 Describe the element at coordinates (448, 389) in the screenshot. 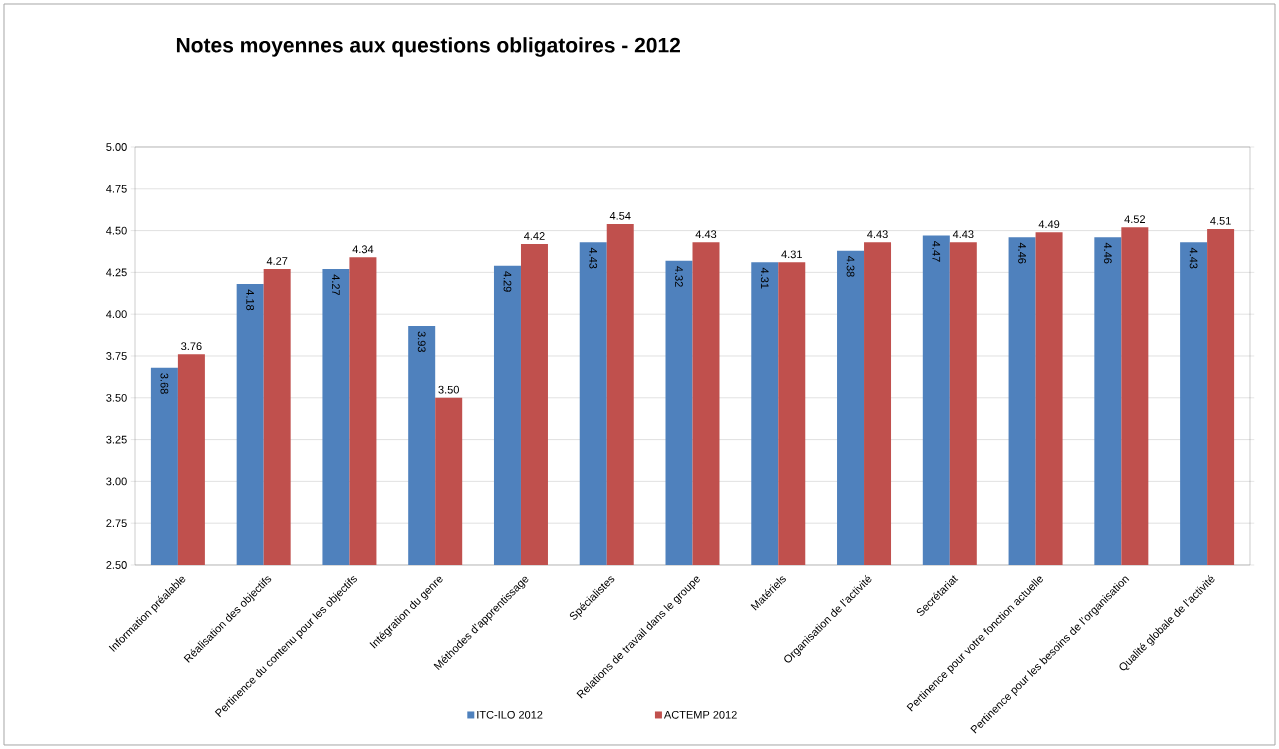

I see `data-label: 3.50` at that location.